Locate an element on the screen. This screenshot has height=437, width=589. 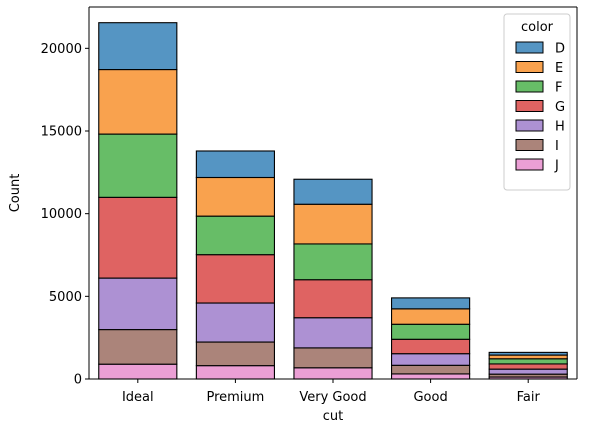
x-axis-label: cut is located at coordinates (333, 416).